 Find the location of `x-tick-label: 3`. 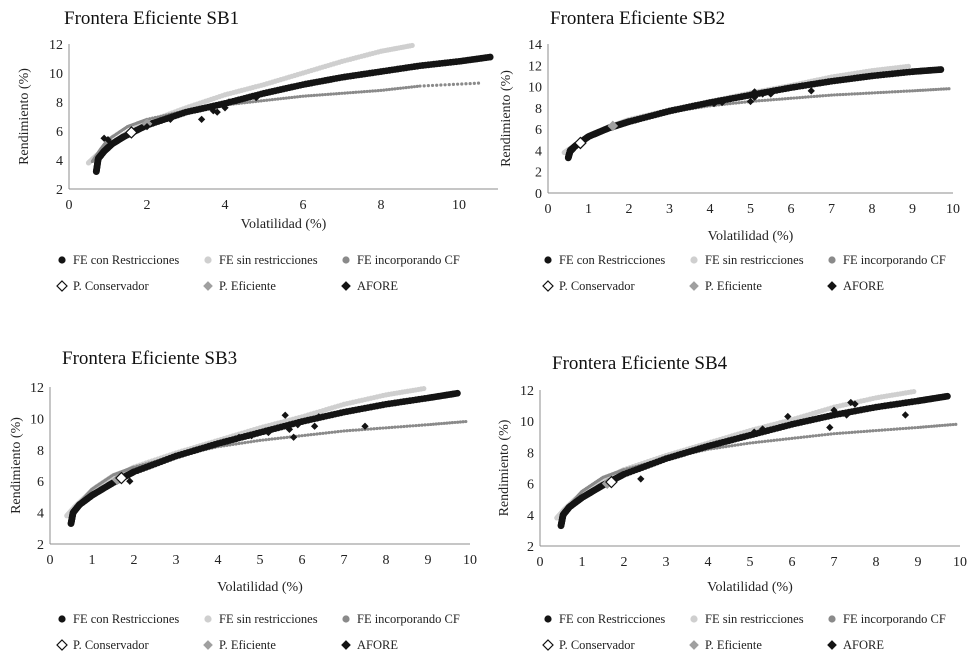

x-tick-label: 3 is located at coordinates (176, 560).